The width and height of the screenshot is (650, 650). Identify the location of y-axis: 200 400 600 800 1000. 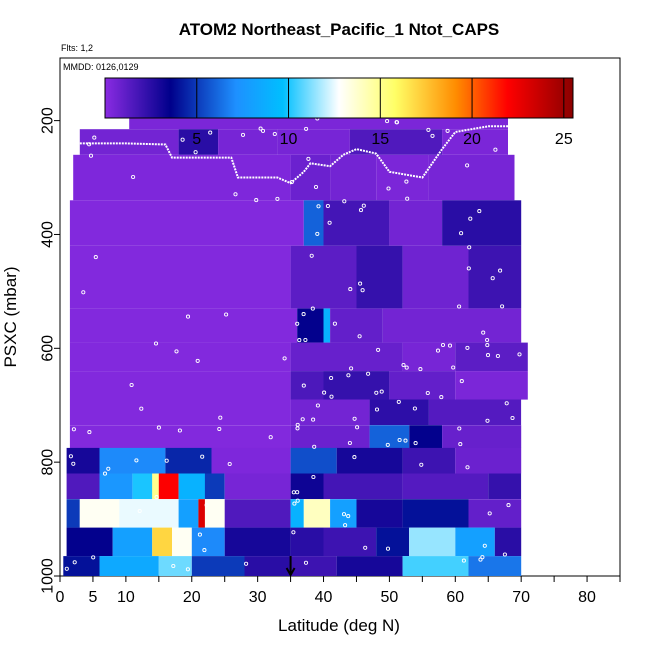
(50, 350).